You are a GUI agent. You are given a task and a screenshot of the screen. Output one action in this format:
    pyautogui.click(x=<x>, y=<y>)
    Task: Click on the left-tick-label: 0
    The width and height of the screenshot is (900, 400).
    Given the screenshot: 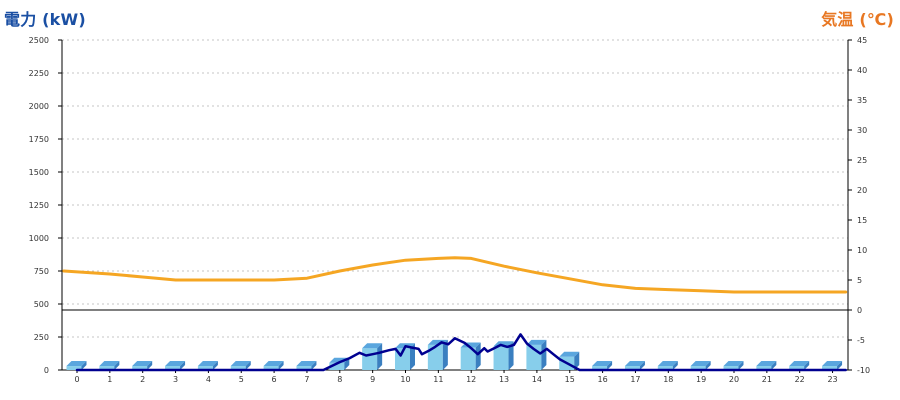 What is the action you would take?
    pyautogui.click(x=46, y=370)
    